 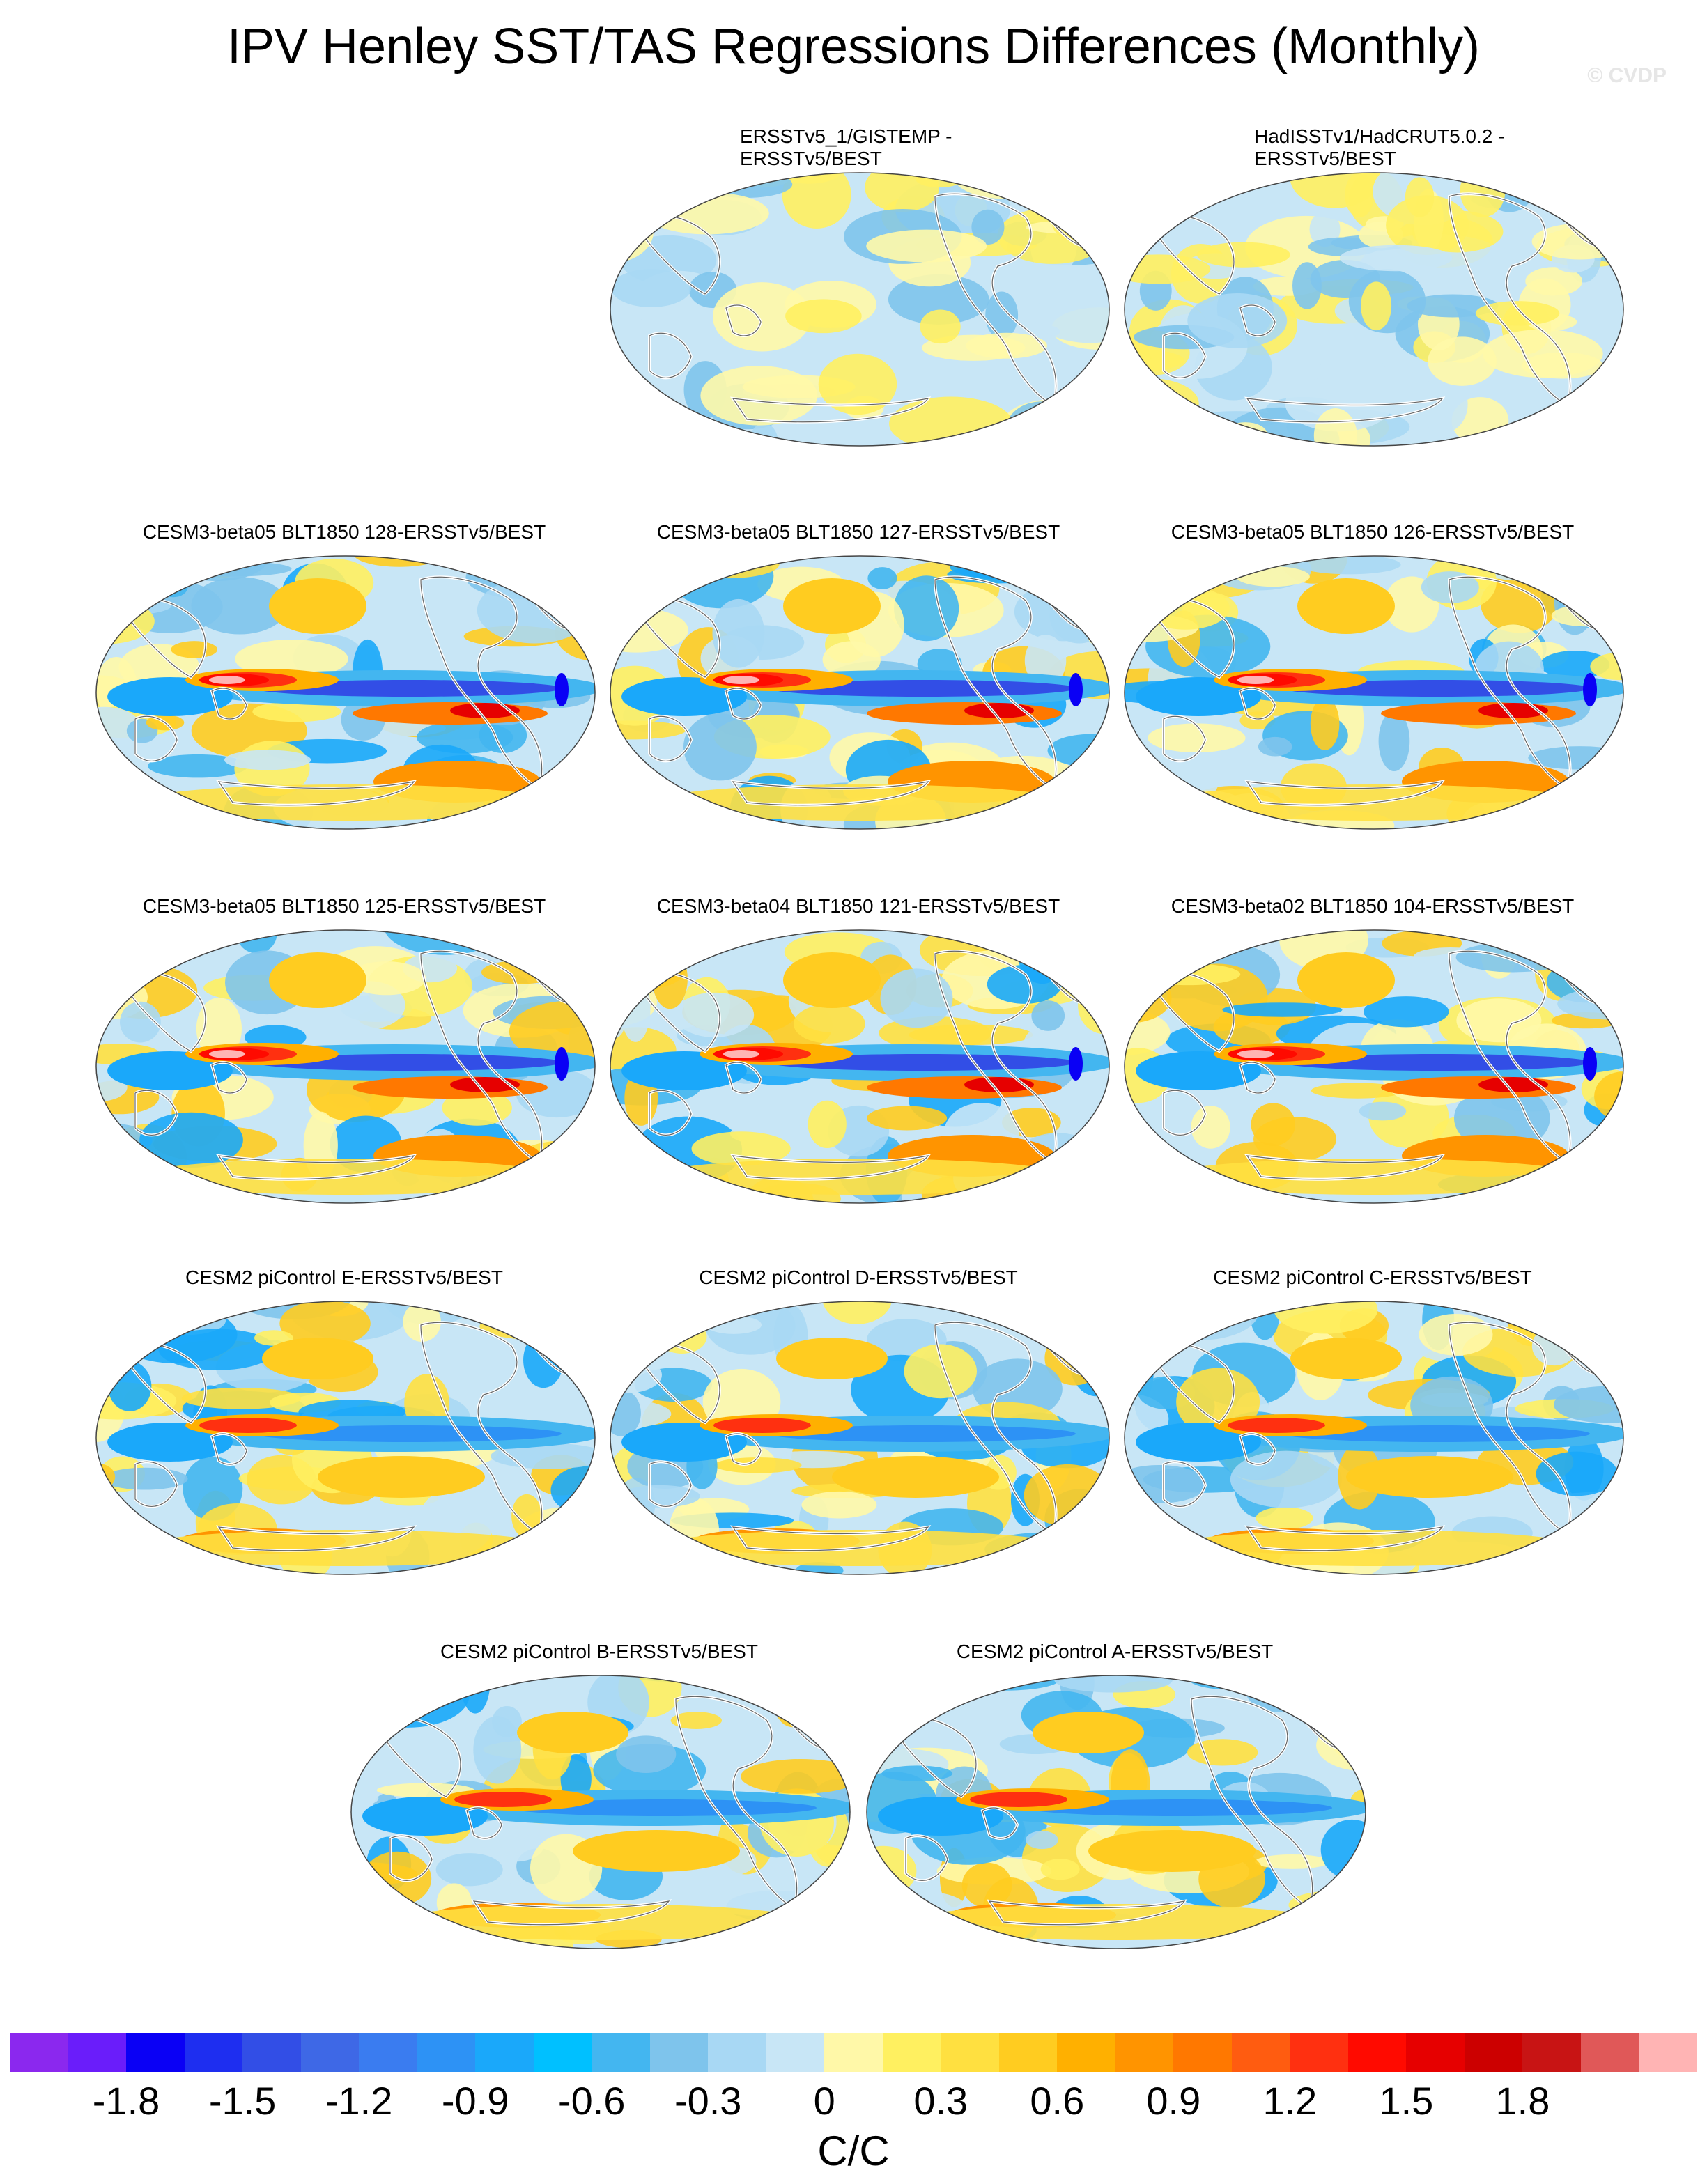 I want to click on panel-title-line: HadISSTv1/HadCRUT5.0.2 -, so click(x=1380, y=136).